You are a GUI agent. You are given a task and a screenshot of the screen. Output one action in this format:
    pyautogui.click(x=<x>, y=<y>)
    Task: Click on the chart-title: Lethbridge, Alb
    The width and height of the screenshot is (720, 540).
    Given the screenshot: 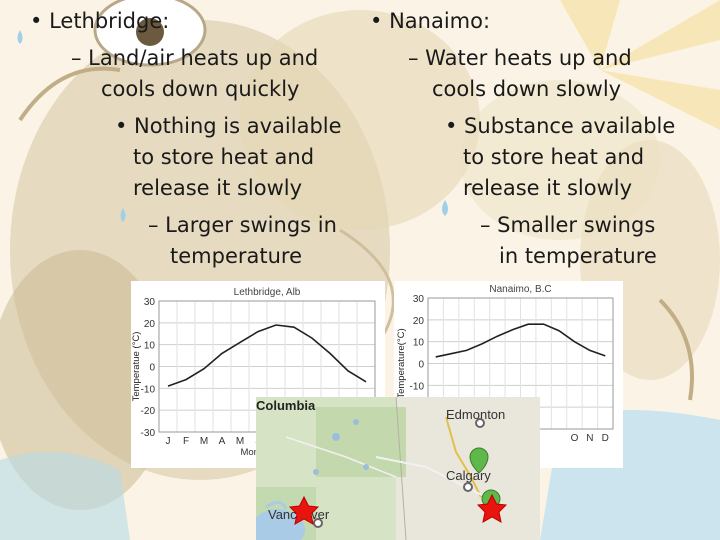 What is the action you would take?
    pyautogui.click(x=267, y=292)
    